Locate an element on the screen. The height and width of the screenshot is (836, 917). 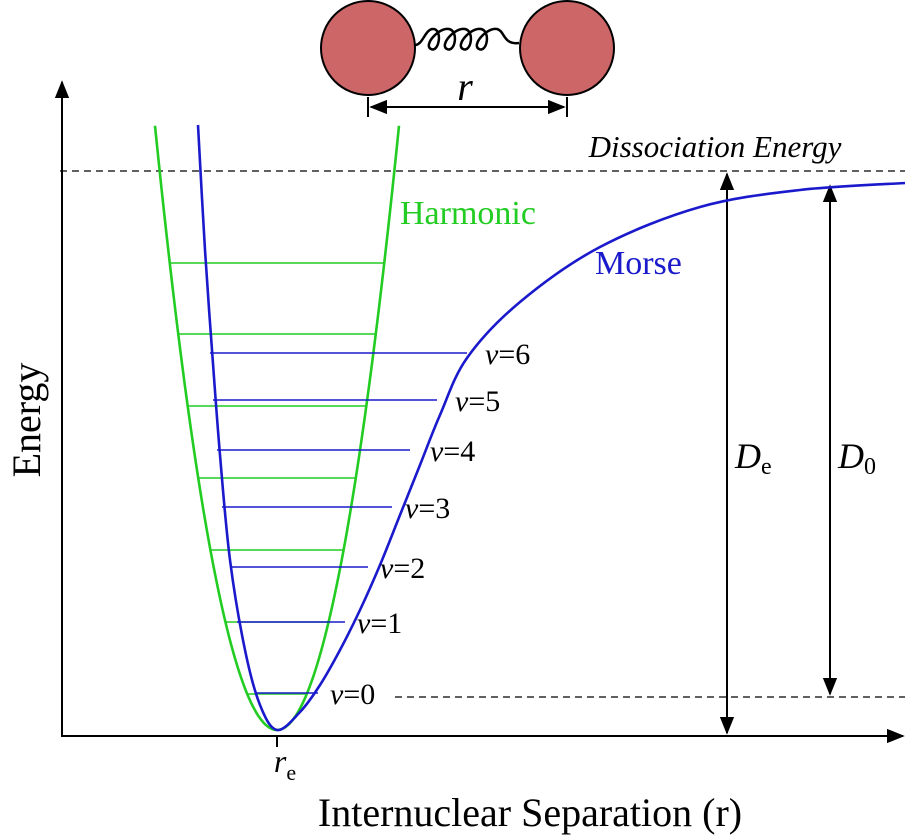
harmonic-label: Harmonic is located at coordinates (468, 213).